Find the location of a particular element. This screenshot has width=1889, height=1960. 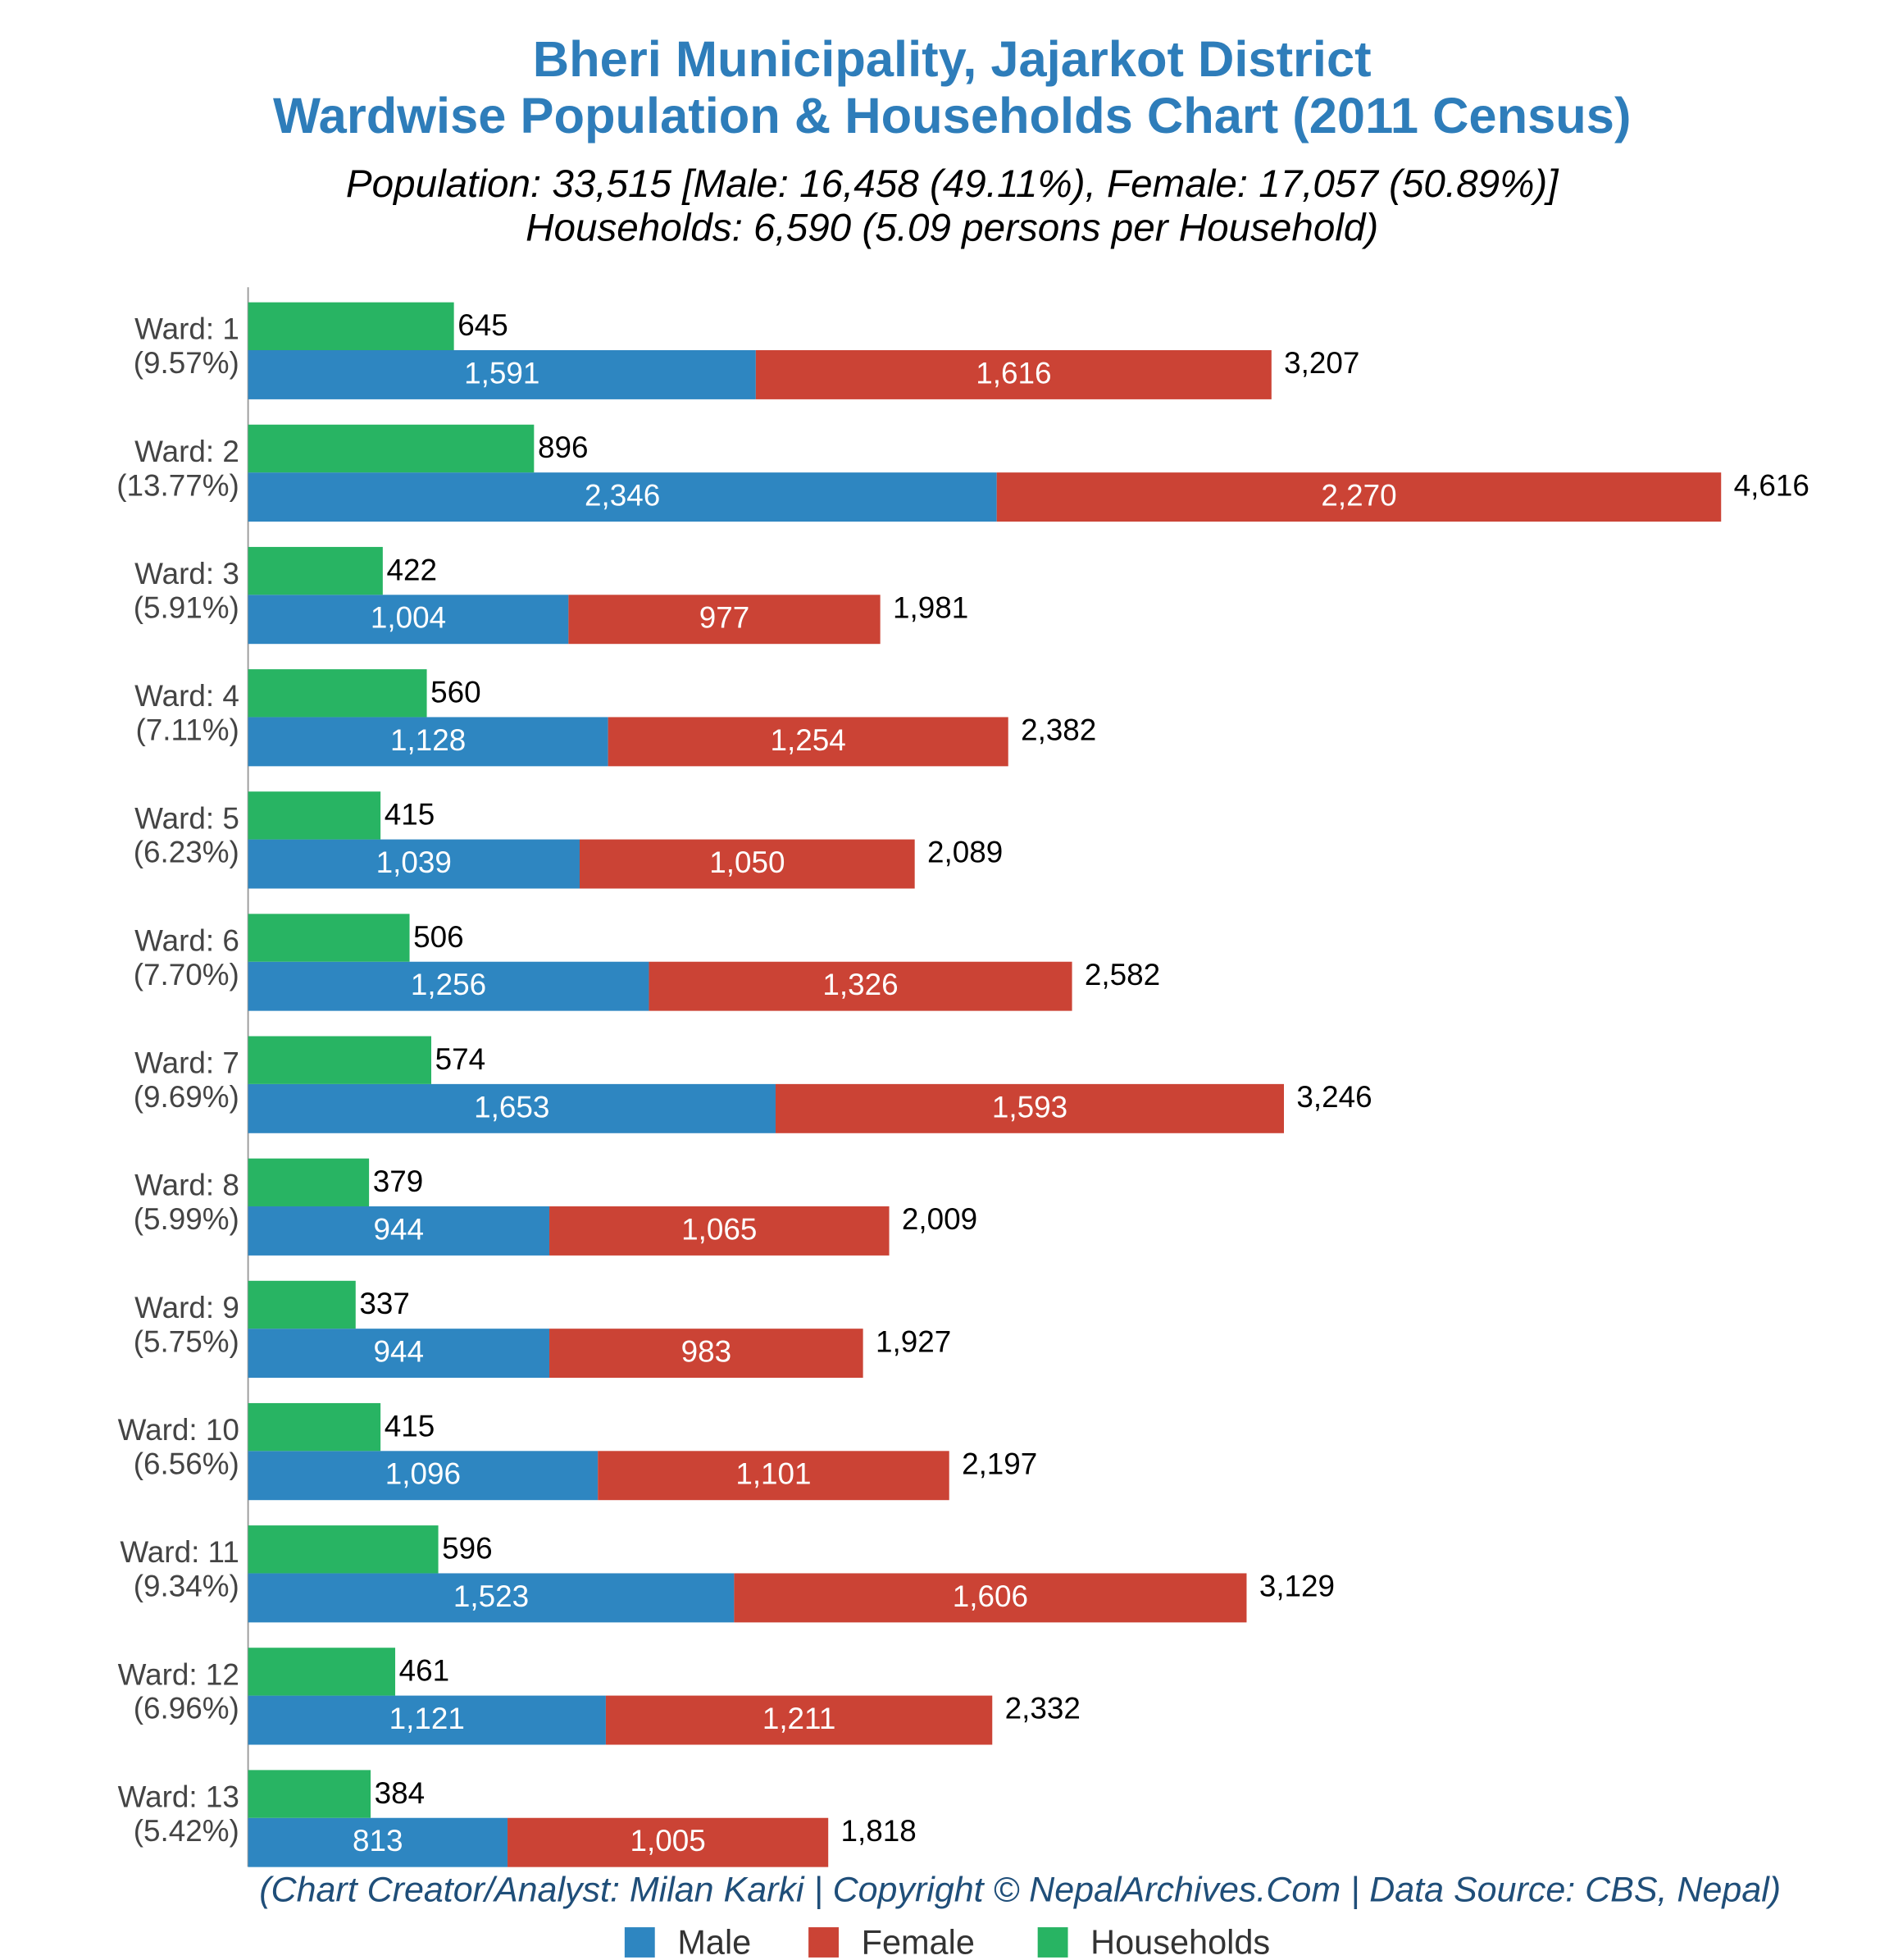

total-label: 1,981 is located at coordinates (930, 607).